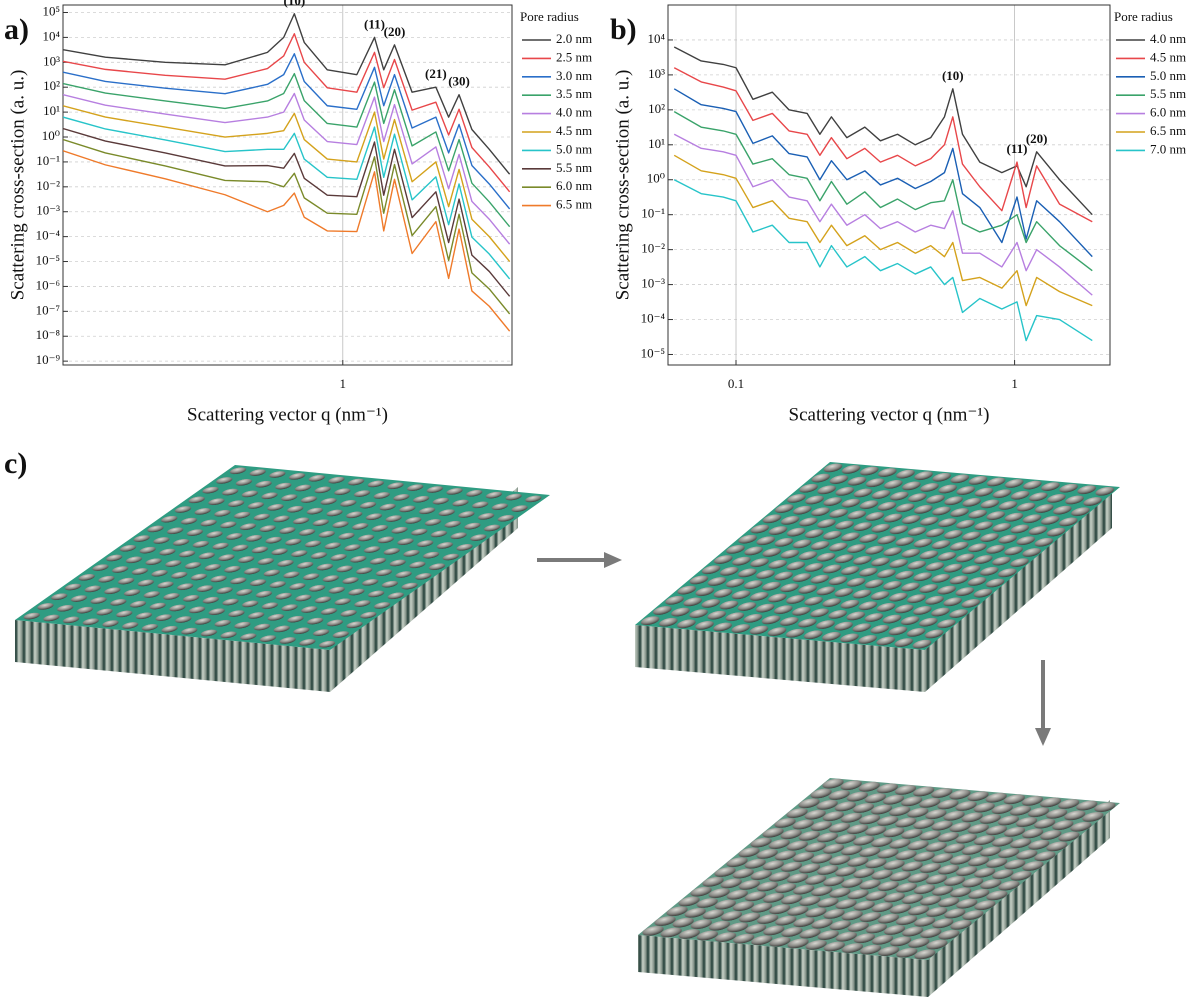 The image size is (1197, 1000). What do you see at coordinates (436, 73) in the screenshot?
I see `peak-label: (21)` at bounding box center [436, 73].